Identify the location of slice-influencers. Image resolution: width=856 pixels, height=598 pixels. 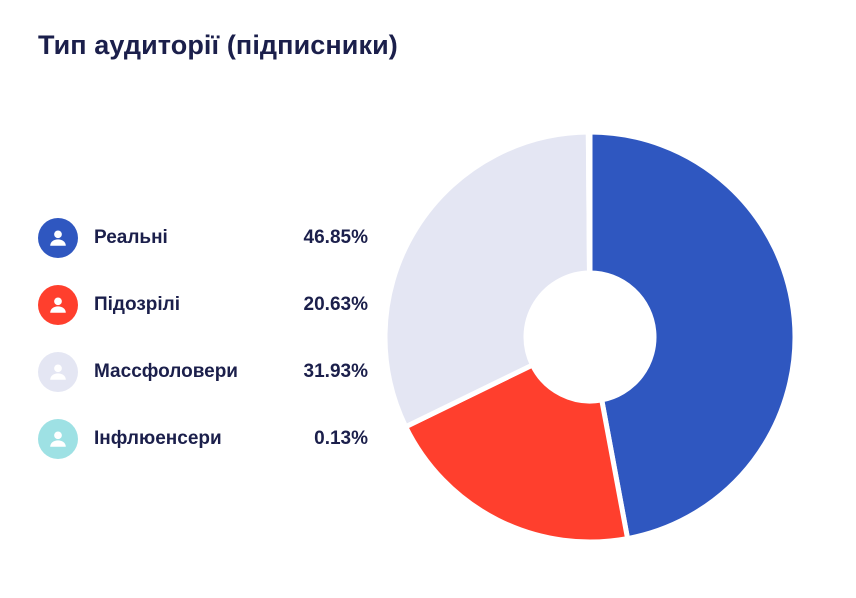
(589, 202).